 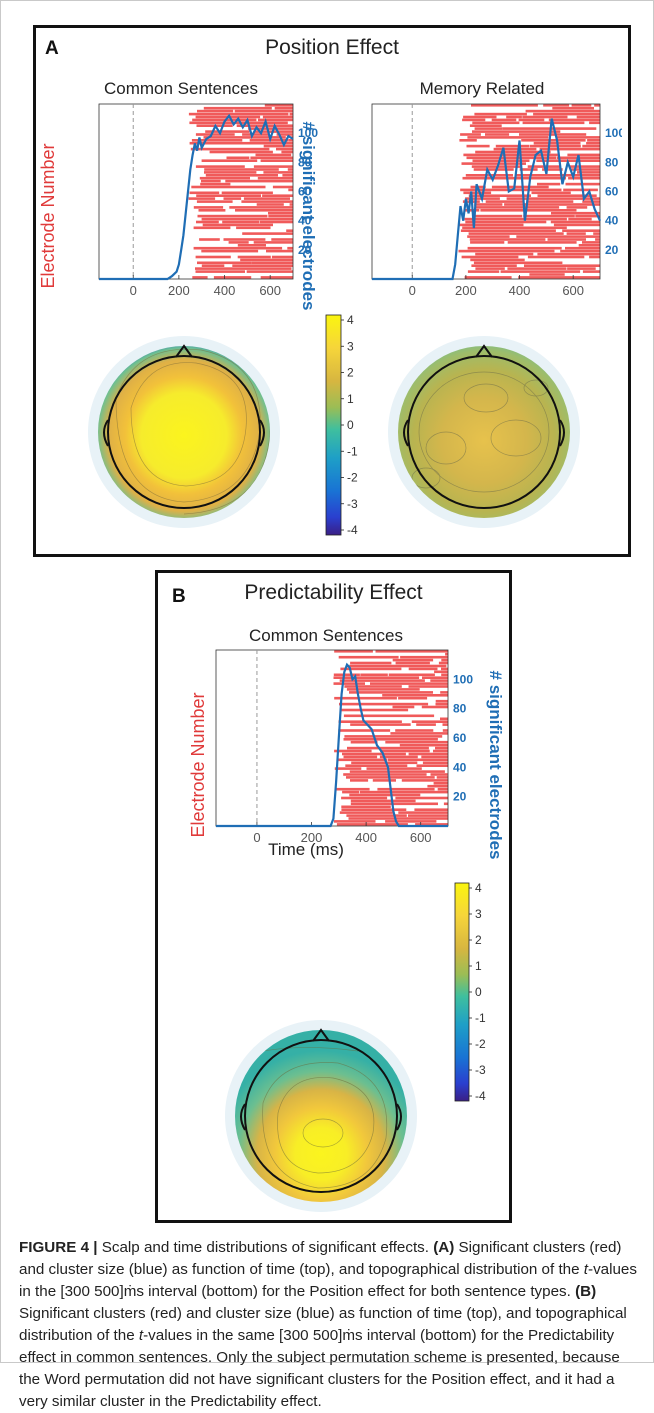 What do you see at coordinates (308, 133) in the screenshot?
I see `plot-a-common-y-tick-label: 100` at bounding box center [308, 133].